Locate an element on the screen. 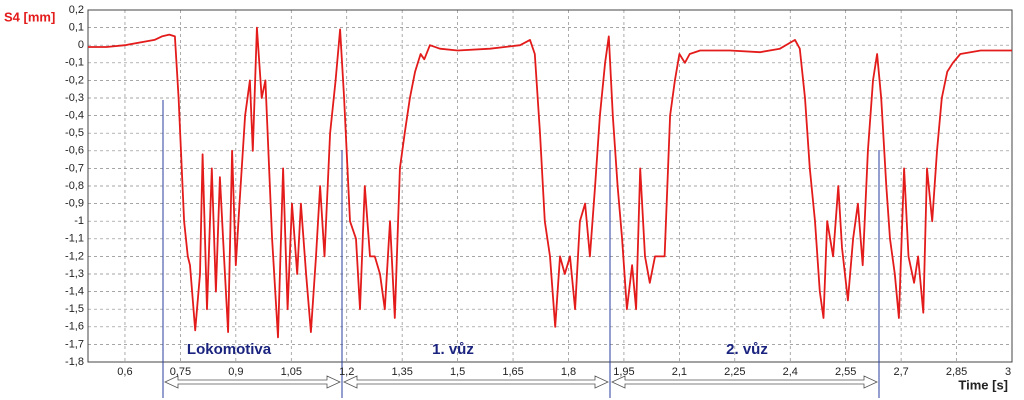 The image size is (1024, 400). x-tick-label: 0,6 is located at coordinates (124, 372).